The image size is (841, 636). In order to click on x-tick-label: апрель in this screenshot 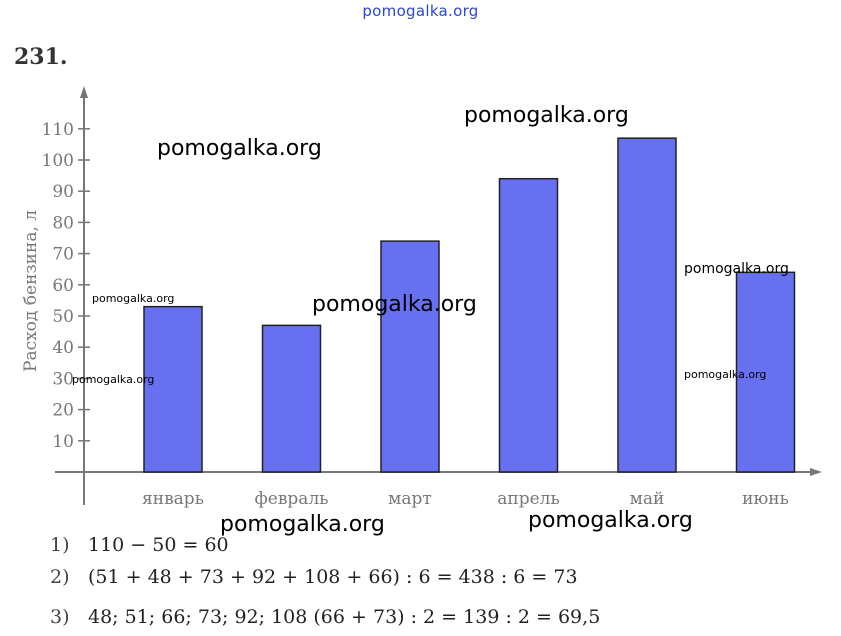, I will do `click(528, 499)`.